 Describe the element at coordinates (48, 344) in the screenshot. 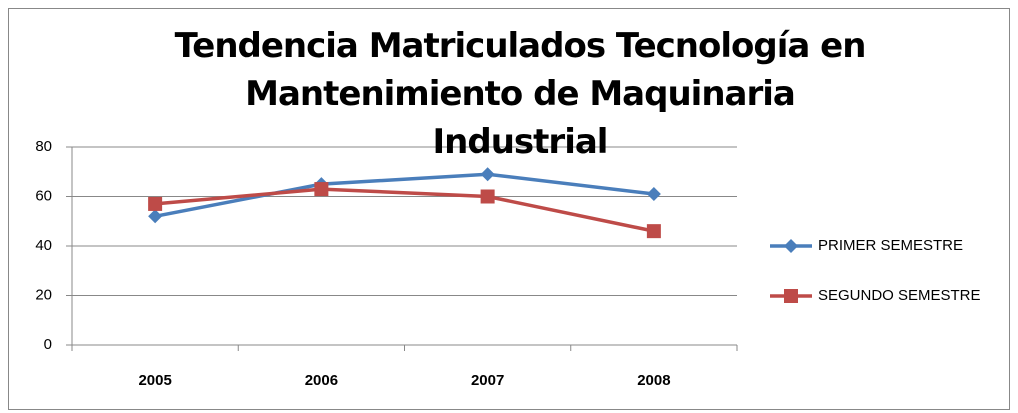

I see `y-tick-label: 0` at that location.